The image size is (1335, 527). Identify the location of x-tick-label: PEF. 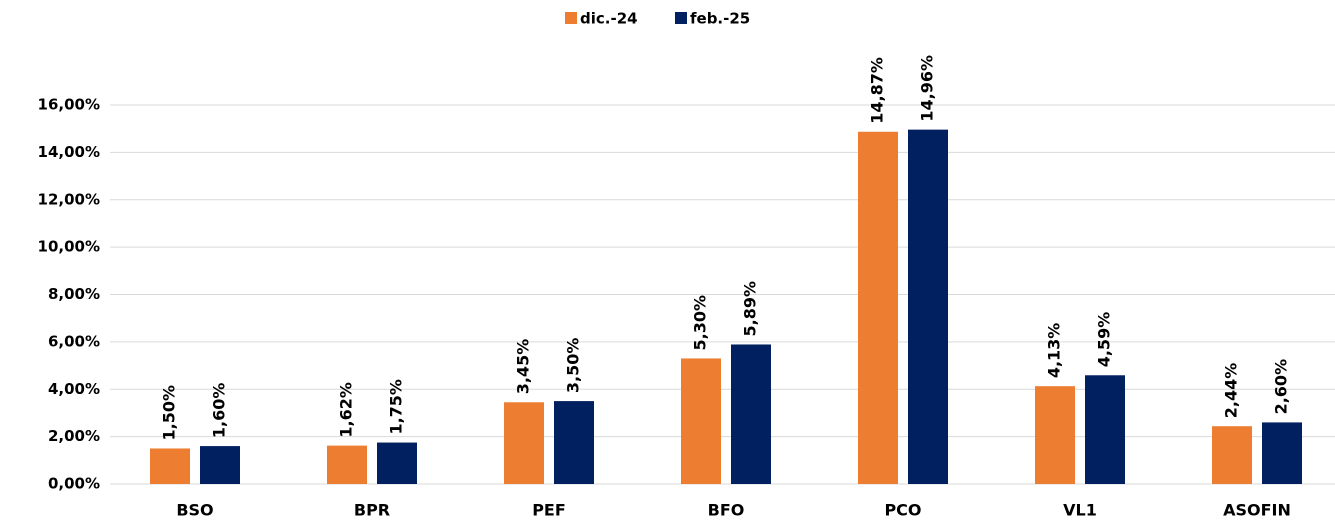
(549, 510).